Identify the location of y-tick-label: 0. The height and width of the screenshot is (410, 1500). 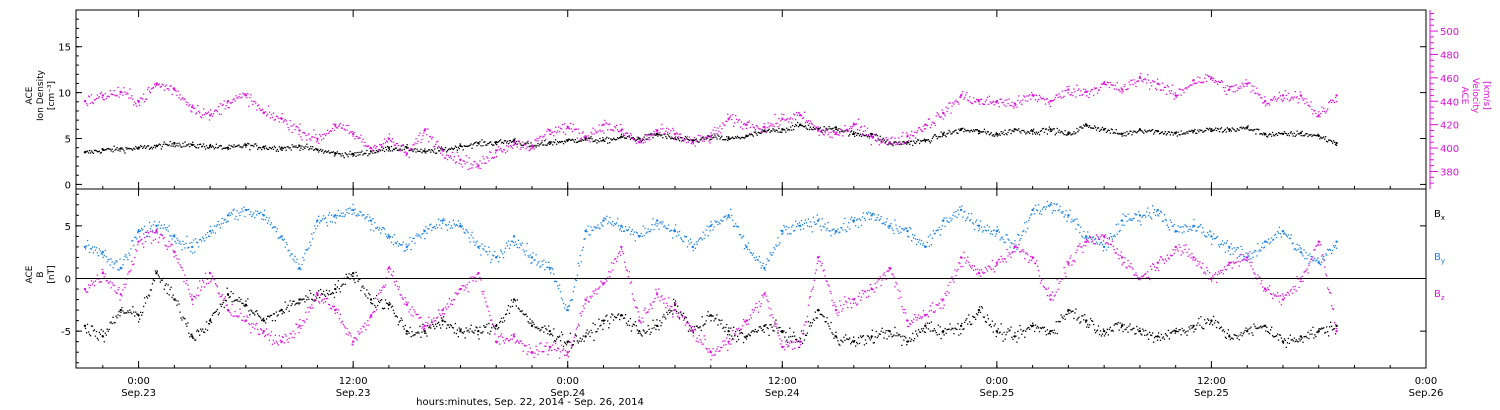
(68, 185).